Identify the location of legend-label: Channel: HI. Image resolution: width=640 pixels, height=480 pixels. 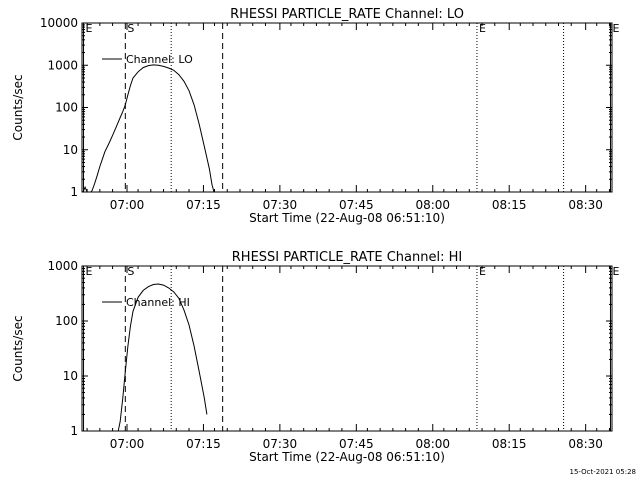
(158, 302).